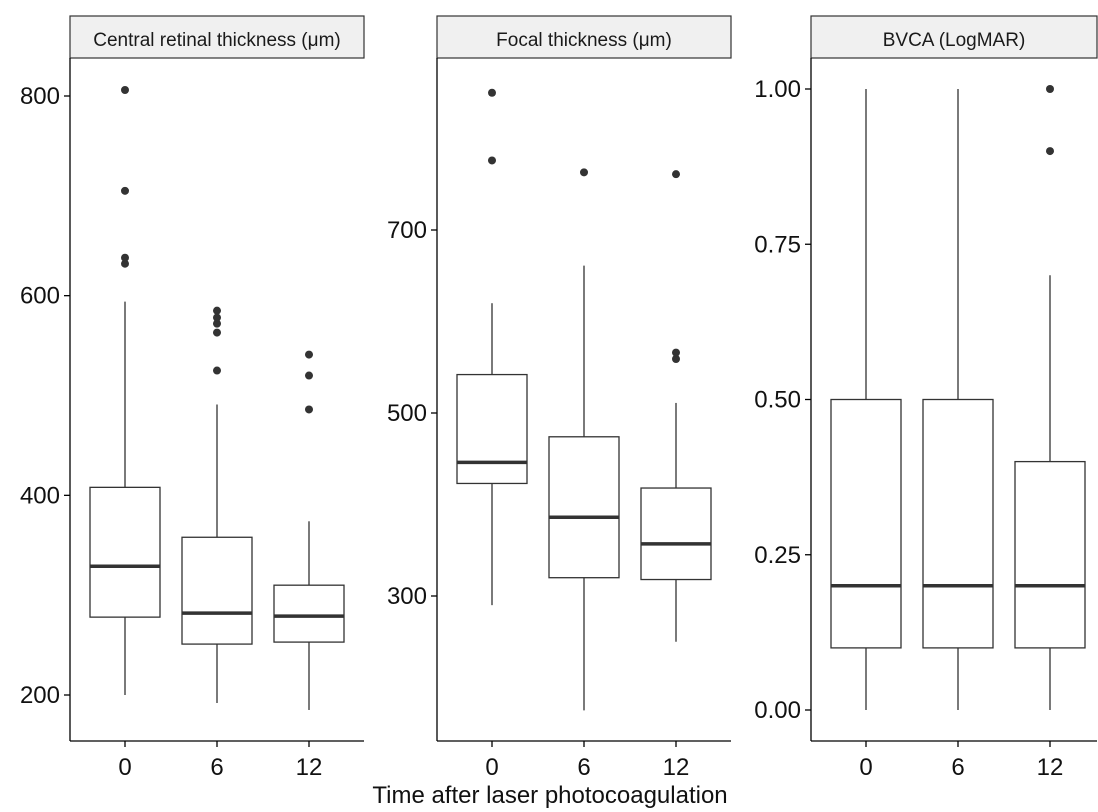 The height and width of the screenshot is (812, 1098). What do you see at coordinates (584, 40) in the screenshot?
I see `facet-title: Focal thickness (μm)` at bounding box center [584, 40].